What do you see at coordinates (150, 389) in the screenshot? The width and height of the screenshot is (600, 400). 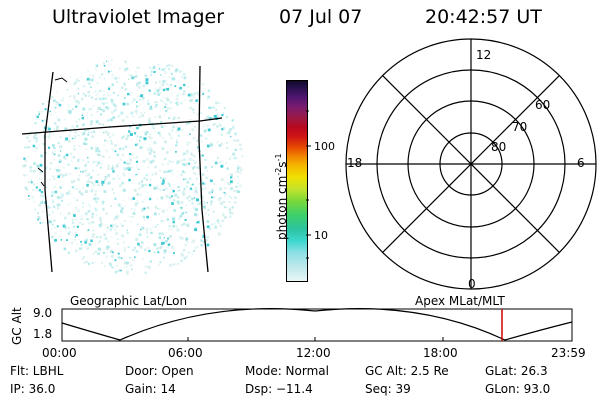 I see `info-gain: Gain: 14` at bounding box center [150, 389].